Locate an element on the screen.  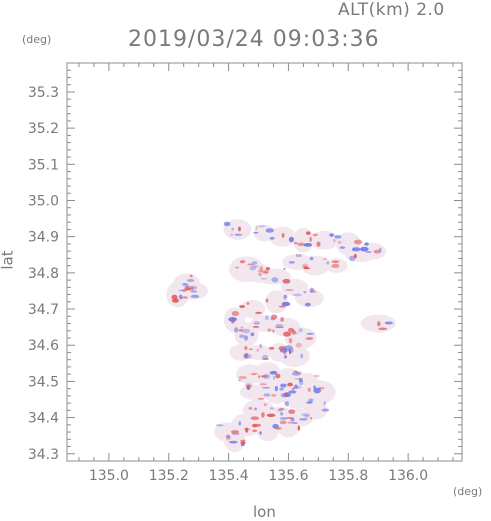
datetime-title: 2019/03/24 09:03:36 is located at coordinates (254, 39).